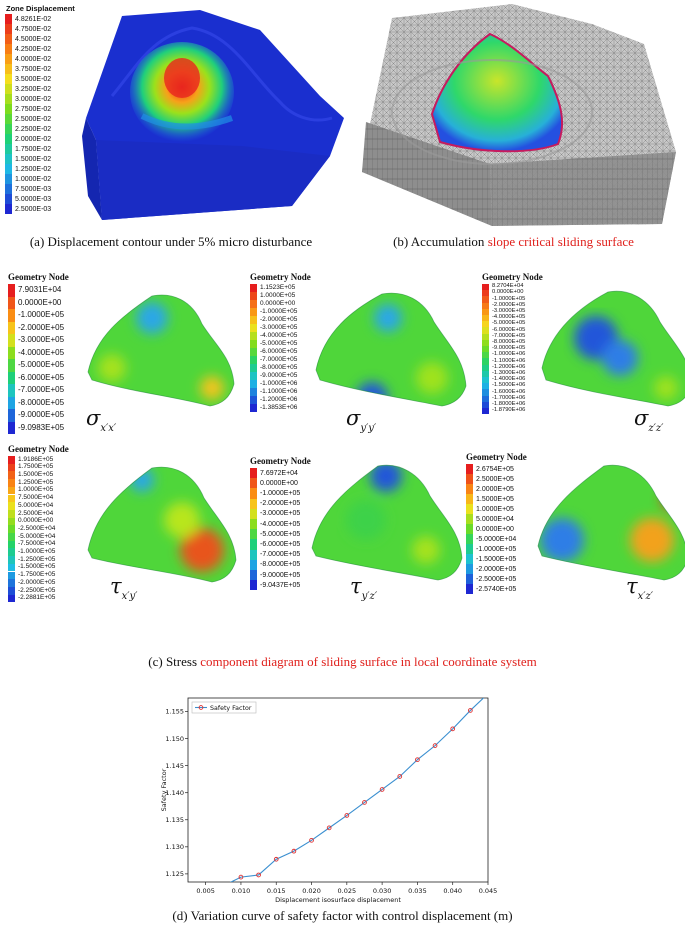 This screenshot has height=929, width=685. What do you see at coordinates (280, 555) in the screenshot?
I see `legend-label: -7.0000E+05` at bounding box center [280, 555].